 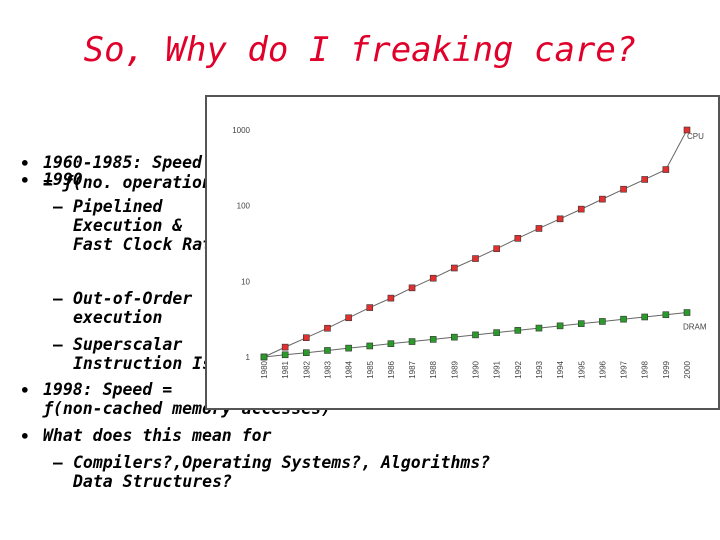 I want to click on y-tick-label: 1000, so click(x=241, y=130).